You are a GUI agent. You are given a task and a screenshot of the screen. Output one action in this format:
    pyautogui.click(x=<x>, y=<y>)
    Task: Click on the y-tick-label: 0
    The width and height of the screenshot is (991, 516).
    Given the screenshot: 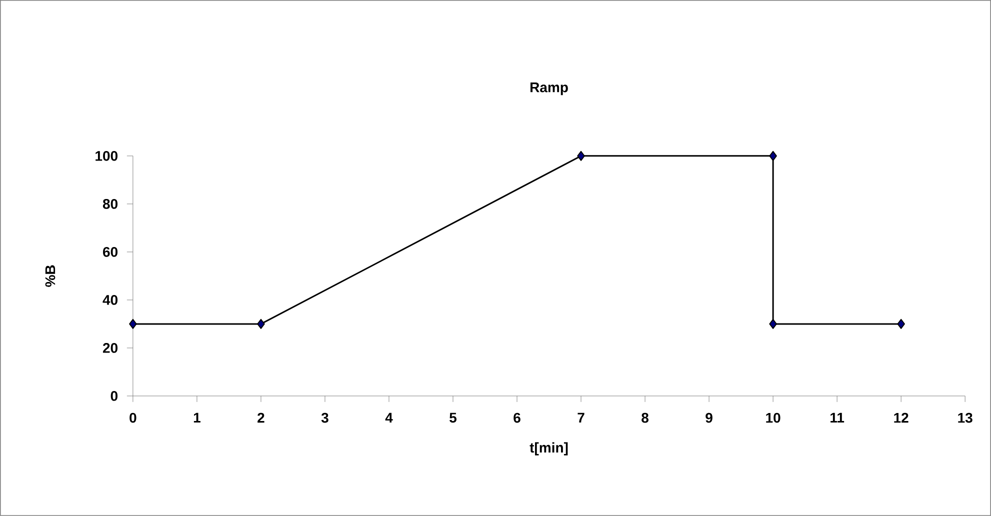 What is the action you would take?
    pyautogui.click(x=114, y=396)
    